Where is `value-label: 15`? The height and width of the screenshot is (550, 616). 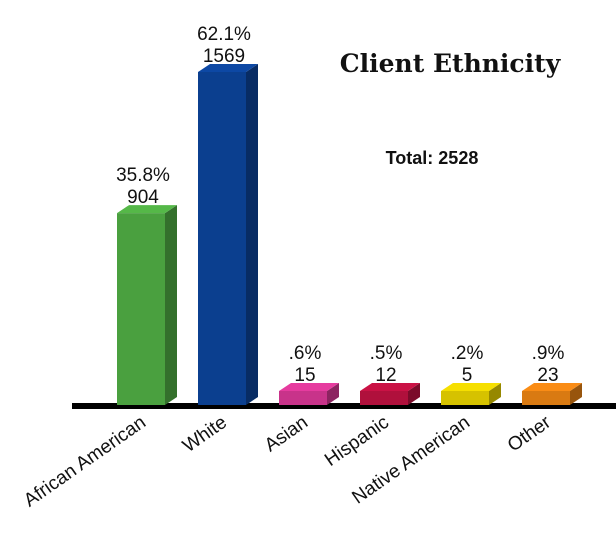 value-label: 15 is located at coordinates (304, 375).